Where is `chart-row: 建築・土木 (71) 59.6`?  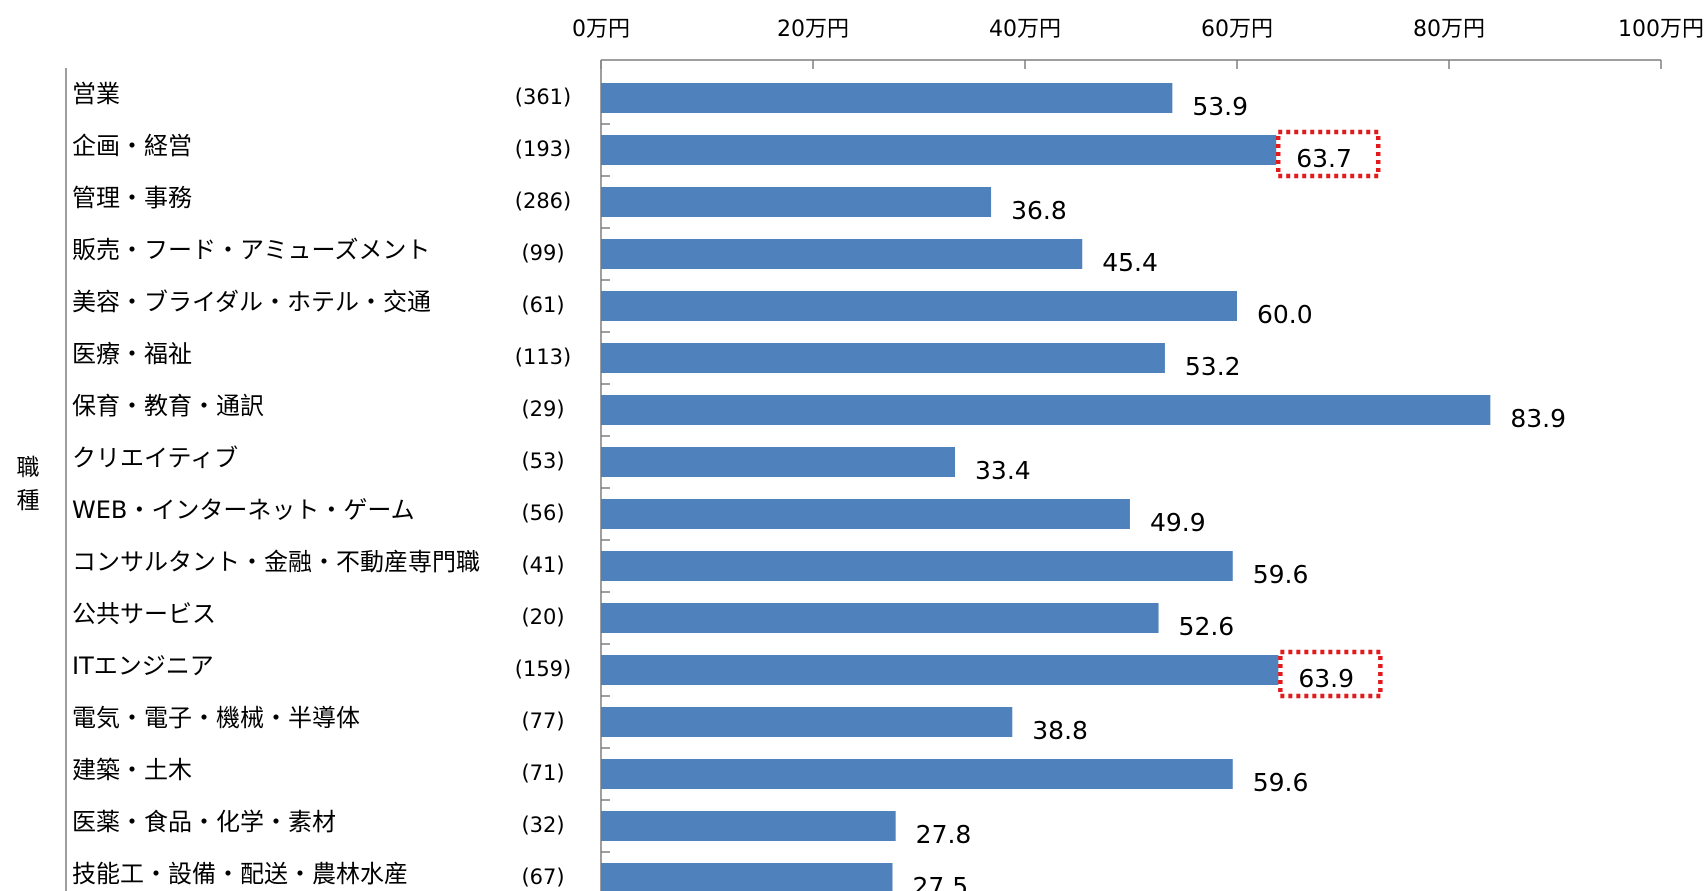
chart-row: 建築・土木 (71) 59.6 is located at coordinates (690, 778).